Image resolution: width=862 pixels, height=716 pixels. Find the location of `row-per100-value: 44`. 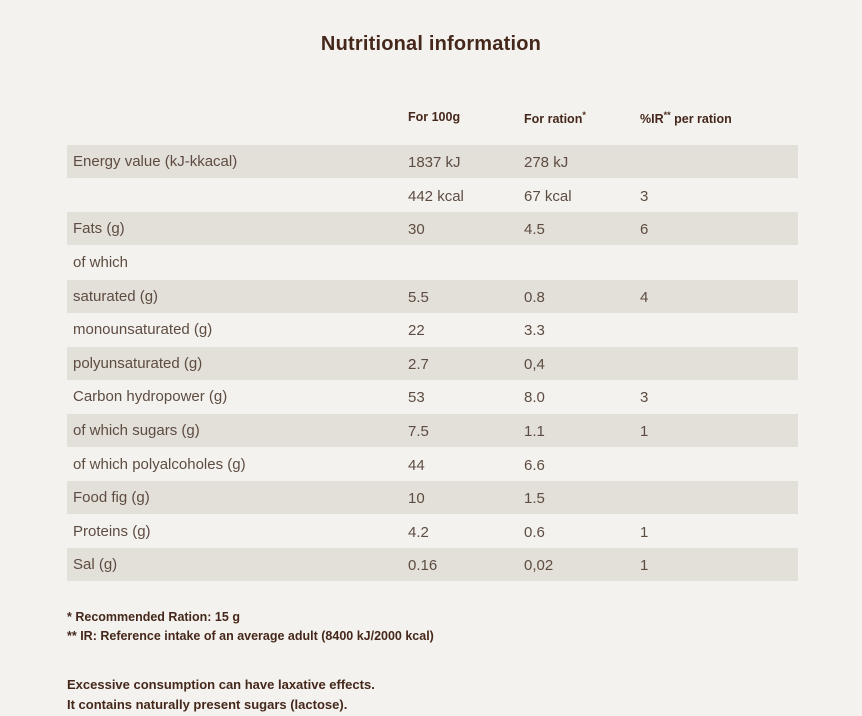

row-per100-value: 44 is located at coordinates (416, 465).